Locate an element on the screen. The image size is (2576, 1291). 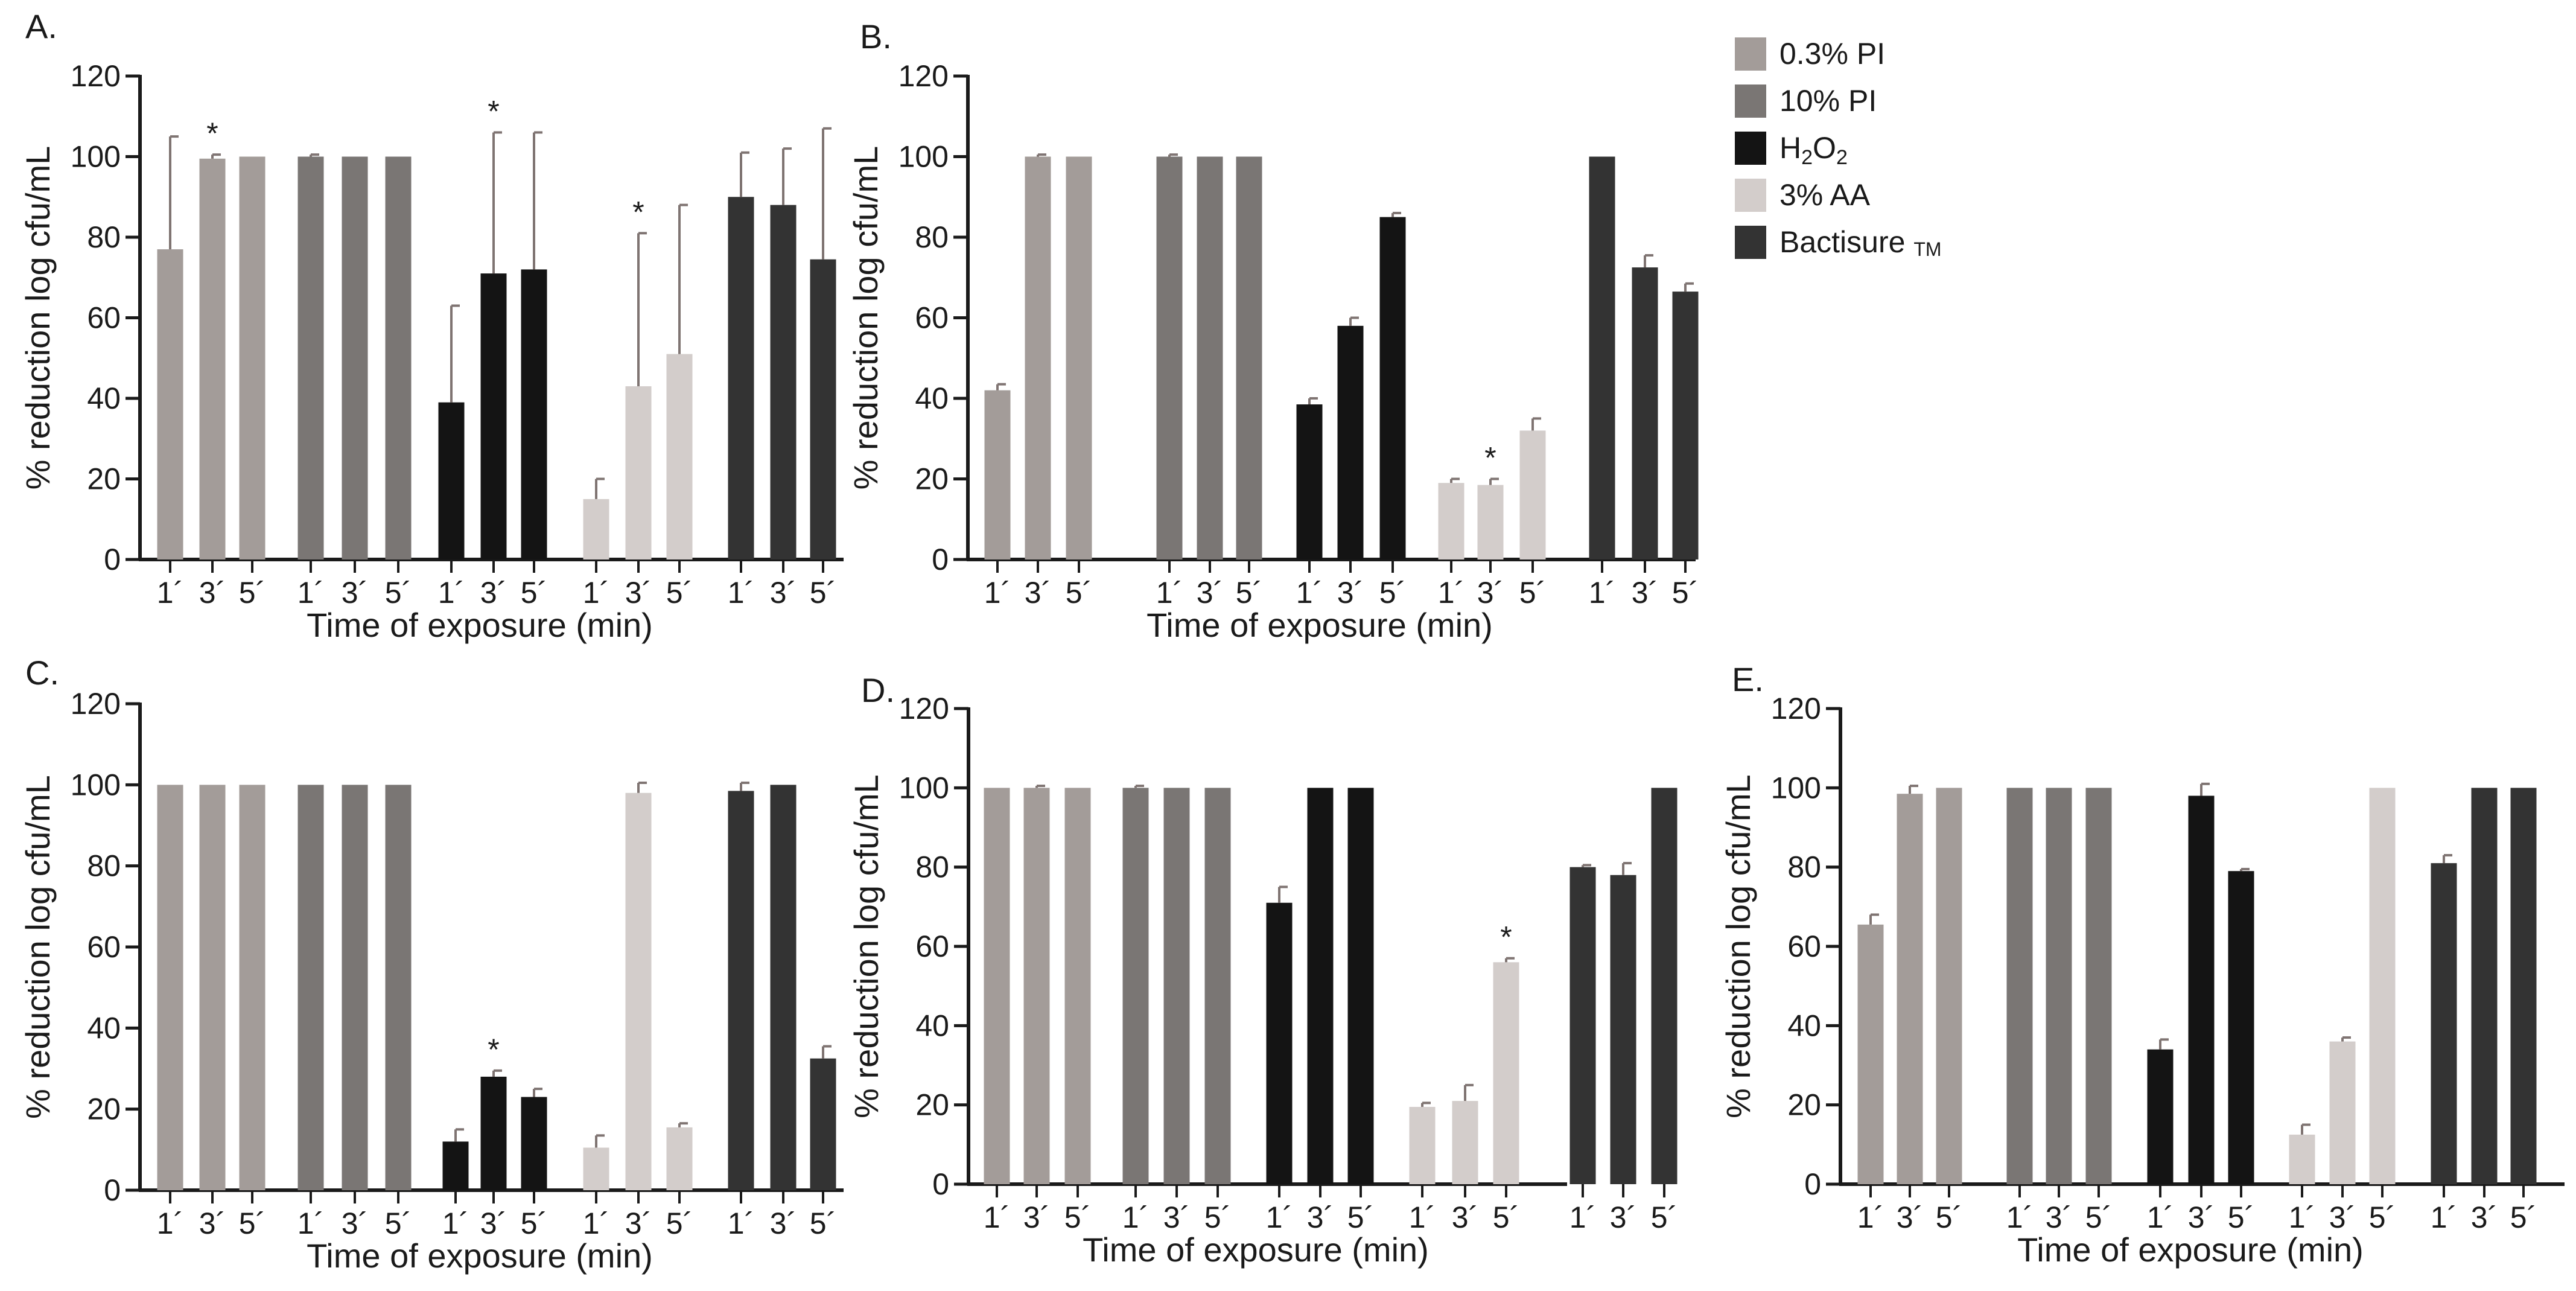
legend-item: Bactisure TM is located at coordinates (1839, 242).